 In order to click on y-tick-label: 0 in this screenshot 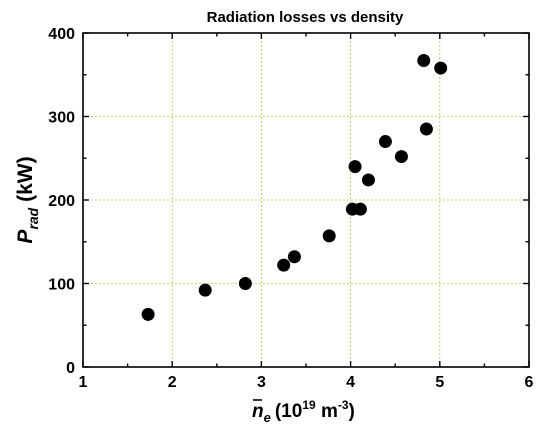, I will do `click(70, 368)`.